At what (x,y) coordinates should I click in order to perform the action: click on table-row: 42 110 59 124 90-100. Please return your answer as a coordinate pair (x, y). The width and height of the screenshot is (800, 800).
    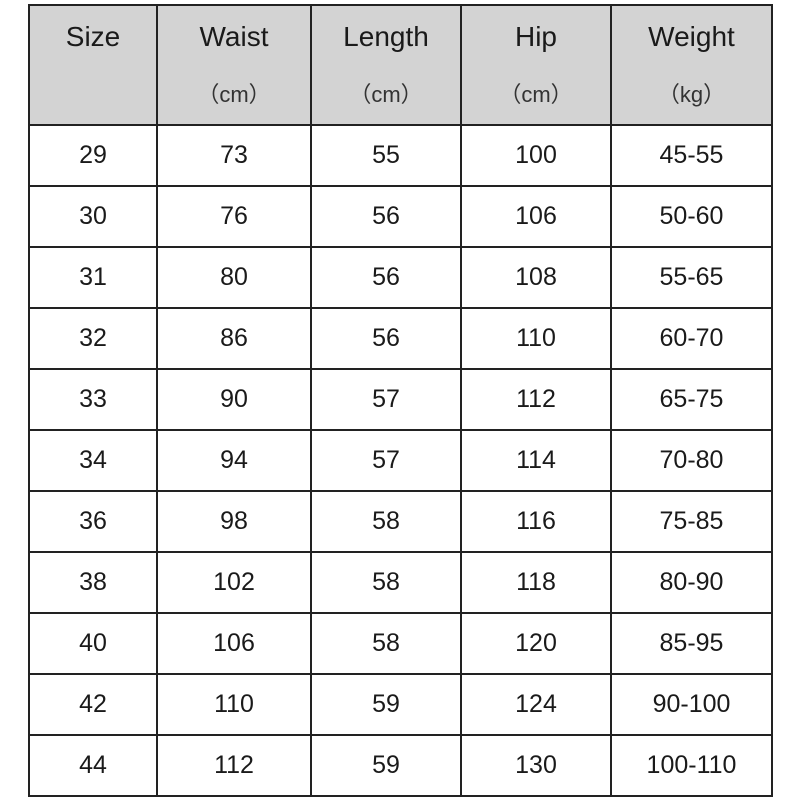
    Looking at the image, I should click on (400, 704).